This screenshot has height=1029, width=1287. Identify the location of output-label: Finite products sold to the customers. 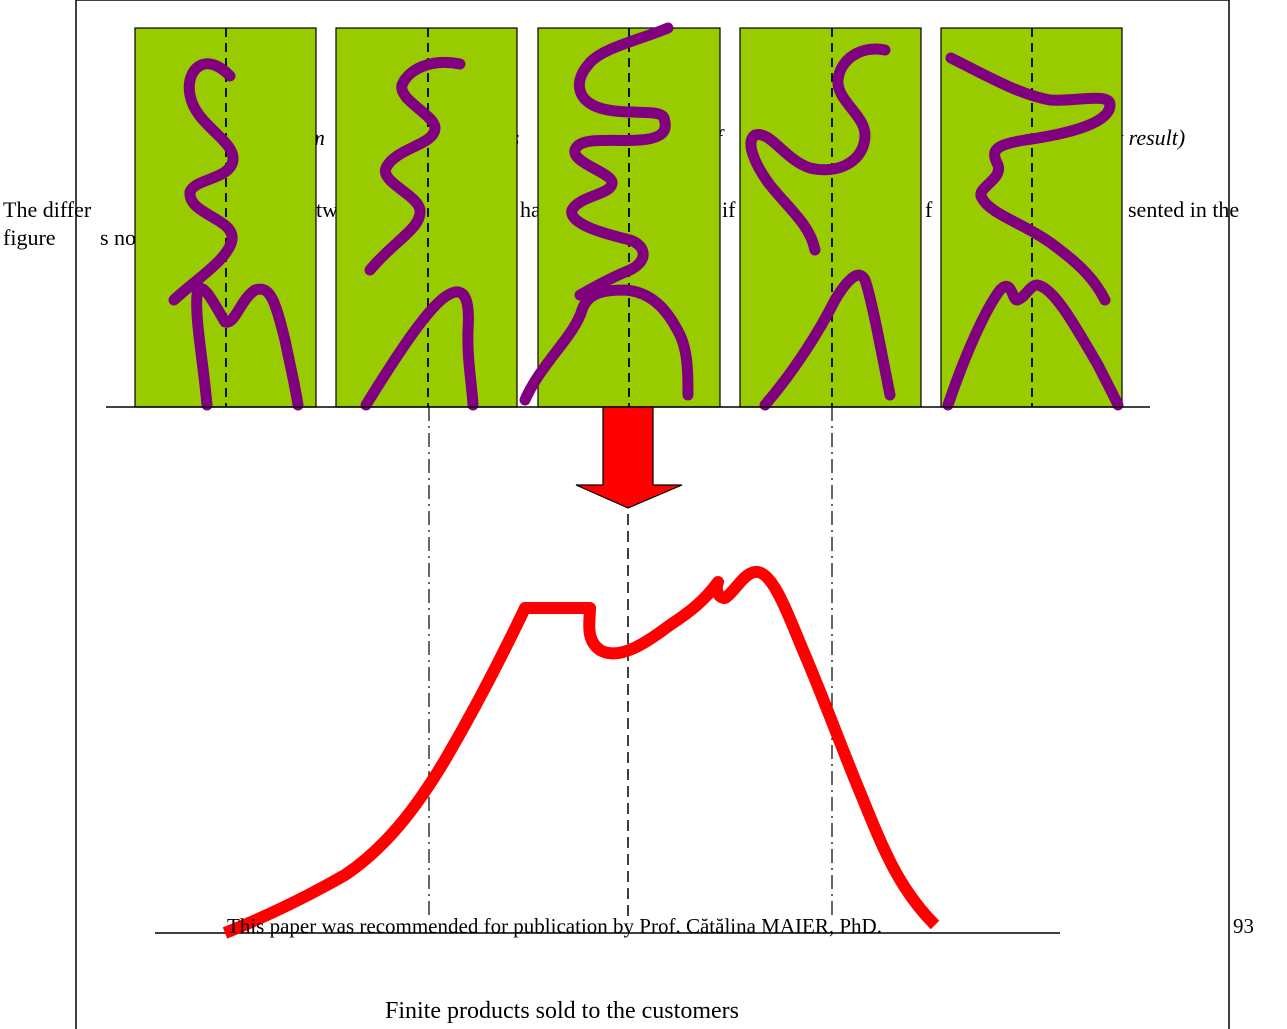
(562, 1011).